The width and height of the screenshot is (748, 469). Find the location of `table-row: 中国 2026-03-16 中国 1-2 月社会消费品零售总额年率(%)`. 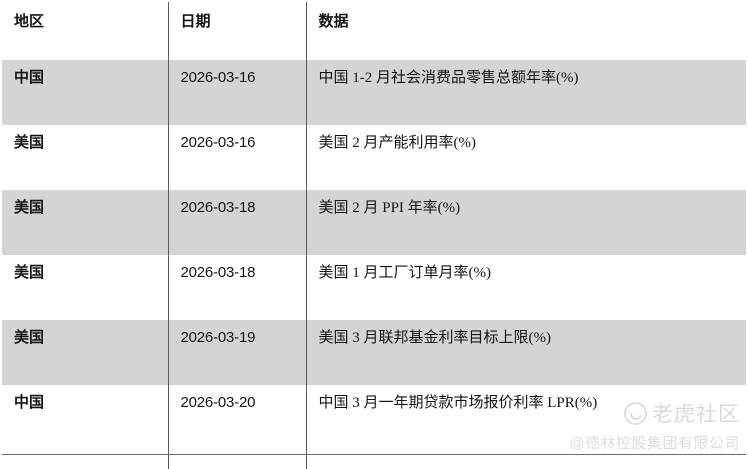

table-row: 中国 2026-03-16 中国 1-2 月社会消费品零售总额年率(%) is located at coordinates (374, 92).